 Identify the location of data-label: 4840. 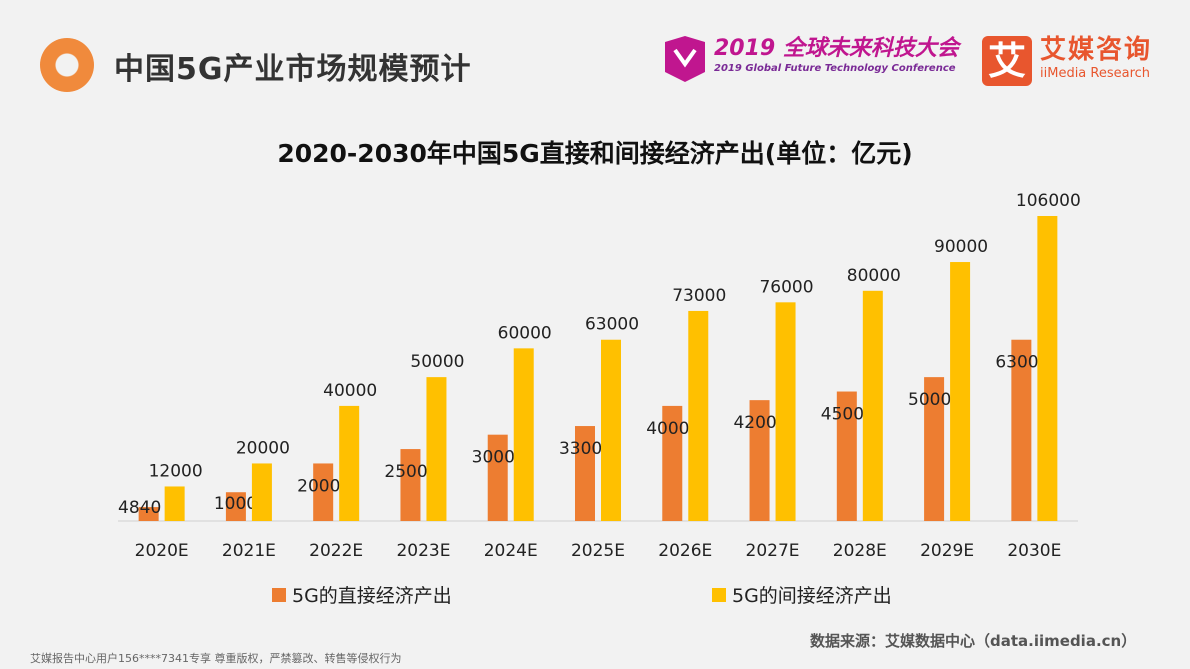
(139, 508).